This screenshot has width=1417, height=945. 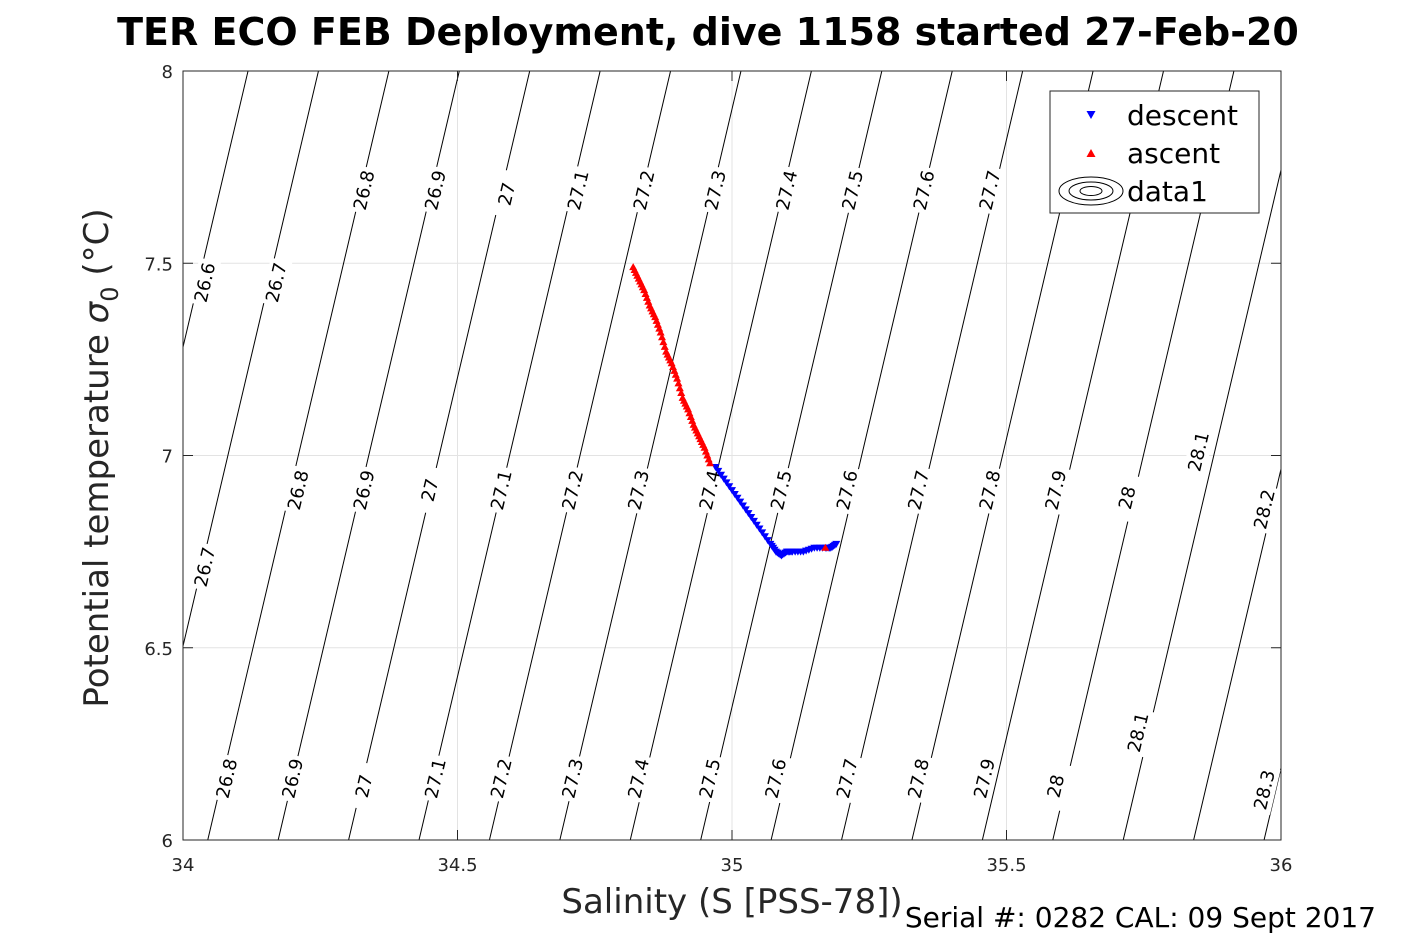 What do you see at coordinates (183, 865) in the screenshot?
I see `x-tick-label: 34` at bounding box center [183, 865].